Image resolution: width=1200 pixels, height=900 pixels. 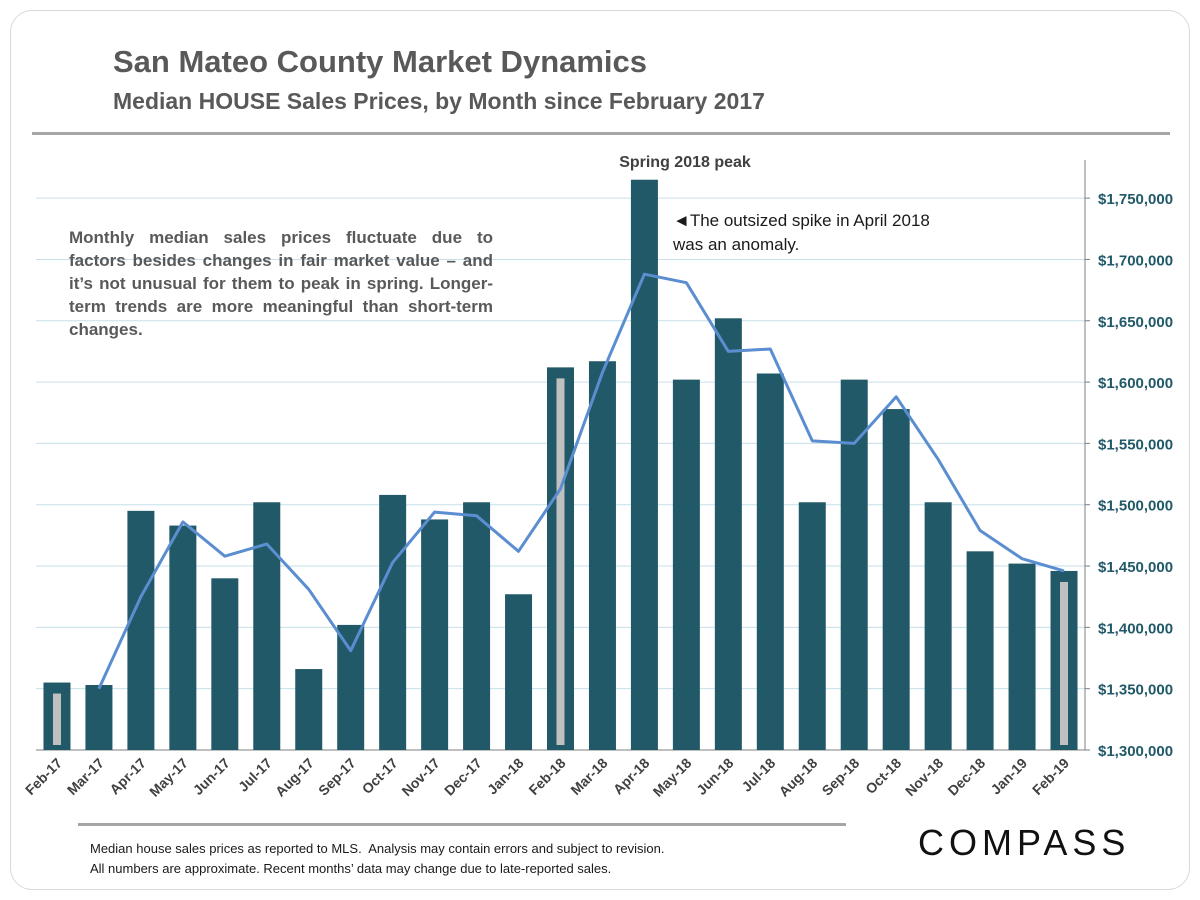 What do you see at coordinates (255, 775) in the screenshot?
I see `x-tick-label: Jul-17` at bounding box center [255, 775].